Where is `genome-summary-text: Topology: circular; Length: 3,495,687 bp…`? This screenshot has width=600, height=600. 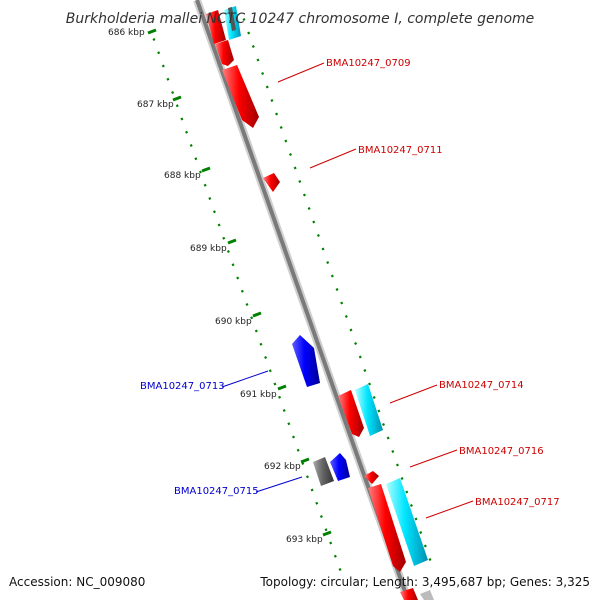 genome-summary-text: Topology: circular; Length: 3,495,687 bp… is located at coordinates (424, 582).